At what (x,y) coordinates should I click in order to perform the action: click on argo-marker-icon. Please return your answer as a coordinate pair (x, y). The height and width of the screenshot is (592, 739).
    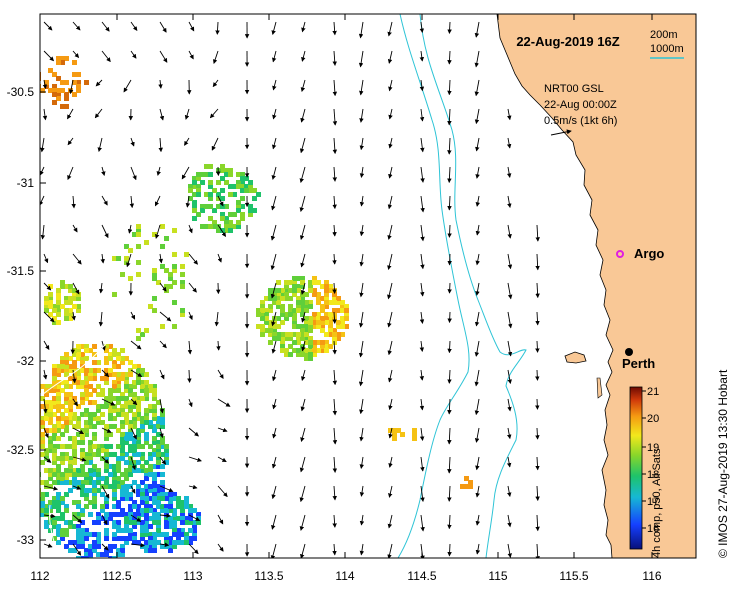
    Looking at the image, I should click on (620, 254).